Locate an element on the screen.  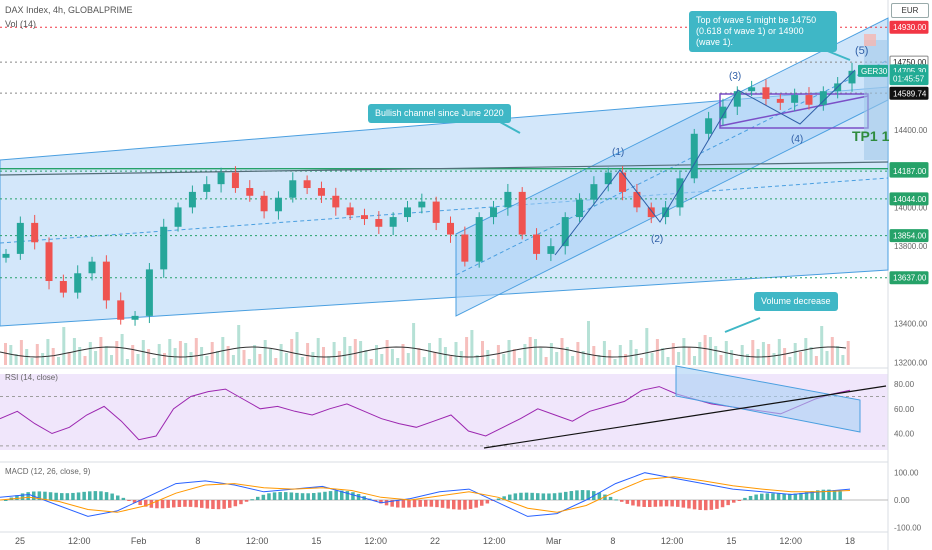
wave-1-label: (1) is located at coordinates (618, 152).